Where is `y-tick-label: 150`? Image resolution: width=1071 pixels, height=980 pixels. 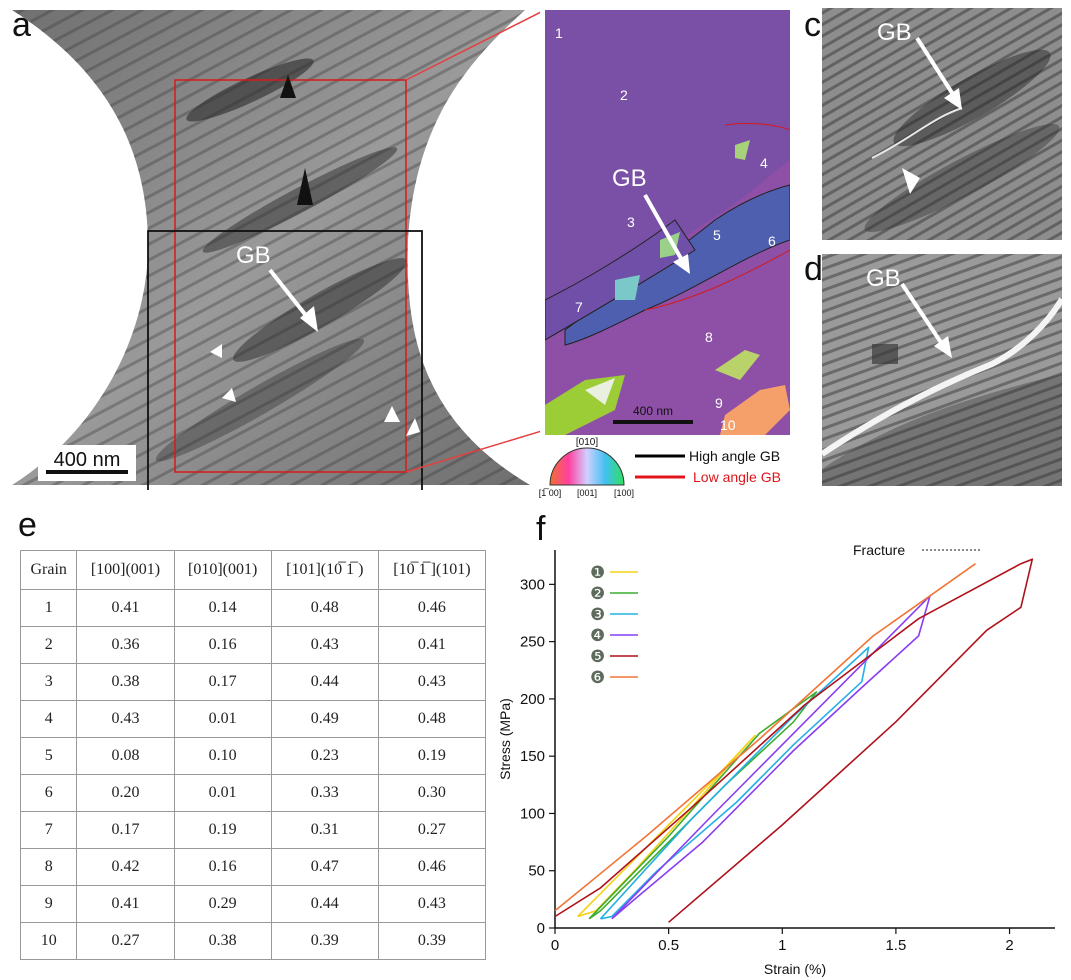
y-tick-label: 150 is located at coordinates (532, 756).